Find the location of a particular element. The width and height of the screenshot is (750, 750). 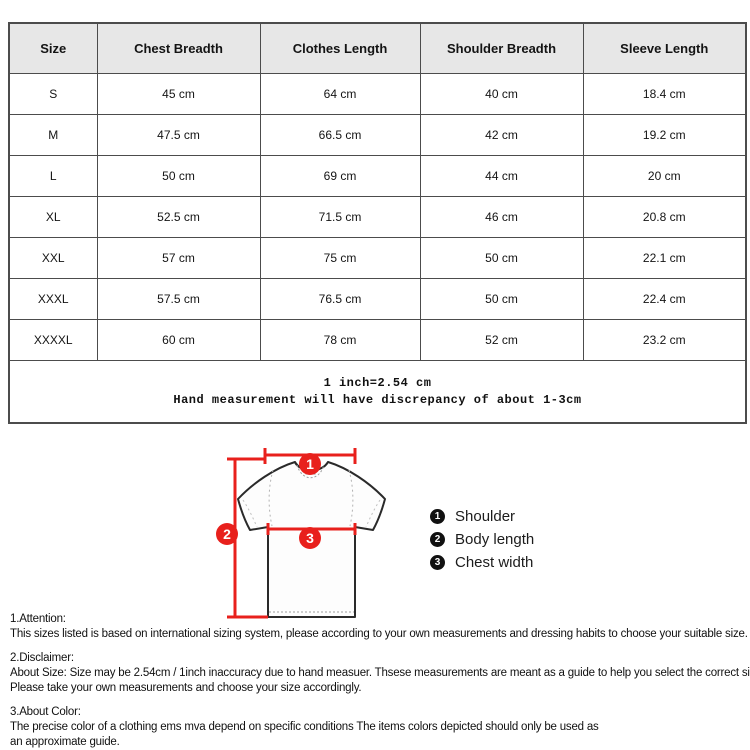

table-cell: 18.4 cm is located at coordinates (664, 94).